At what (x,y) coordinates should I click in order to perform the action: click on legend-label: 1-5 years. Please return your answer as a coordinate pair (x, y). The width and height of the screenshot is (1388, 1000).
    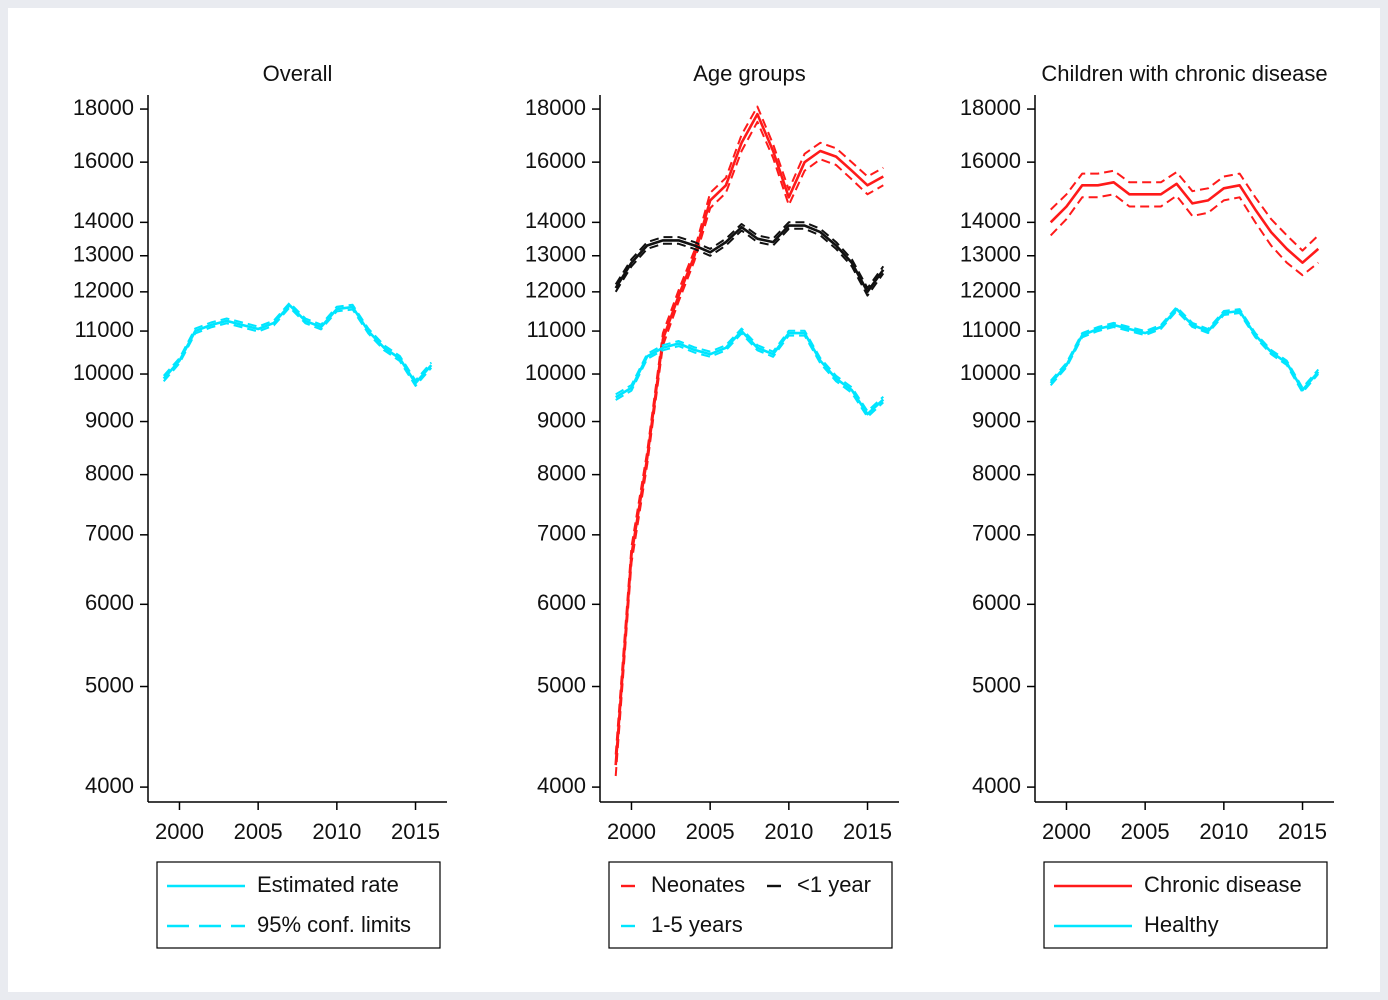
    Looking at the image, I should click on (697, 924).